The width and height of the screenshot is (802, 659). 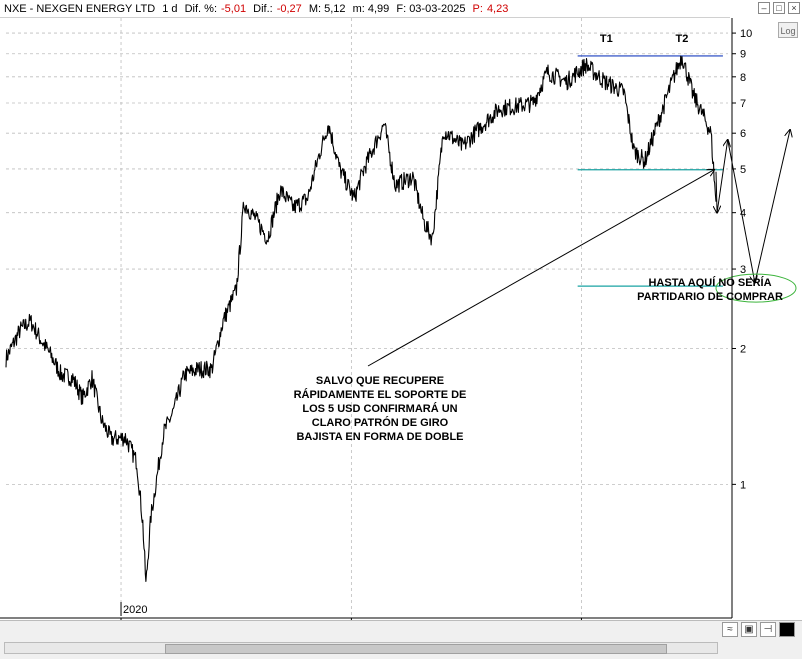 What do you see at coordinates (380, 381) in the screenshot?
I see `annotation-main-line: SALVO QUE RECUPERE` at bounding box center [380, 381].